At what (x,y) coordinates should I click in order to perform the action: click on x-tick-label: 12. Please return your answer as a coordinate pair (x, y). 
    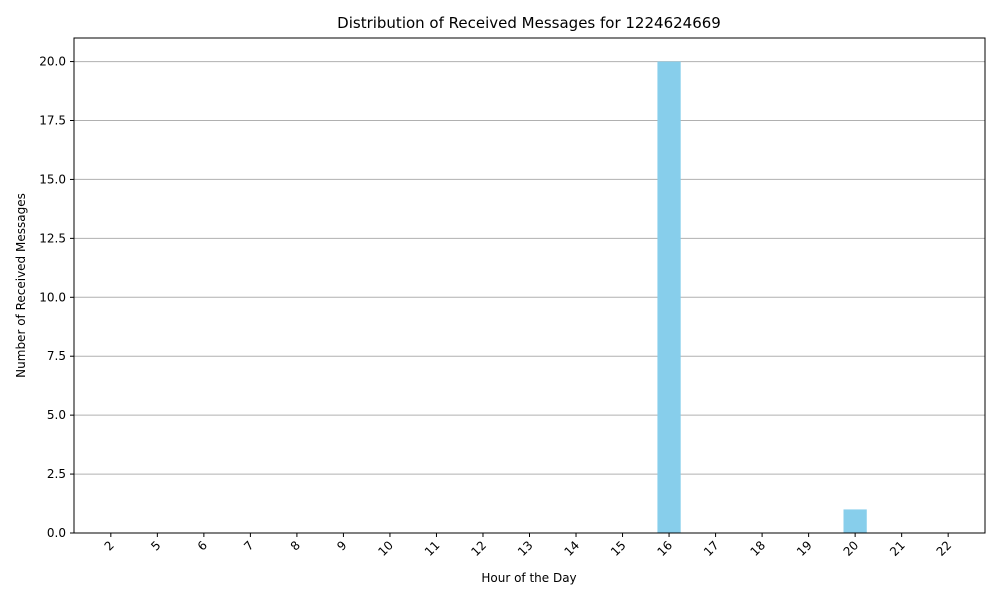
    Looking at the image, I should click on (478, 548).